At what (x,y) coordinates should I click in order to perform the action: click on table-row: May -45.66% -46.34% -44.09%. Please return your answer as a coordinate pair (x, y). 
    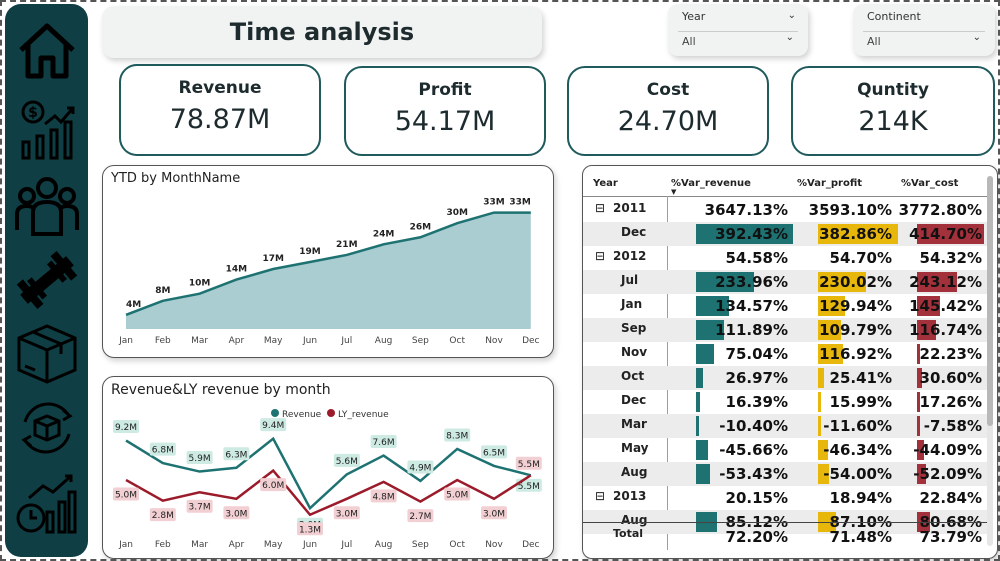
    Looking at the image, I should click on (785, 450).